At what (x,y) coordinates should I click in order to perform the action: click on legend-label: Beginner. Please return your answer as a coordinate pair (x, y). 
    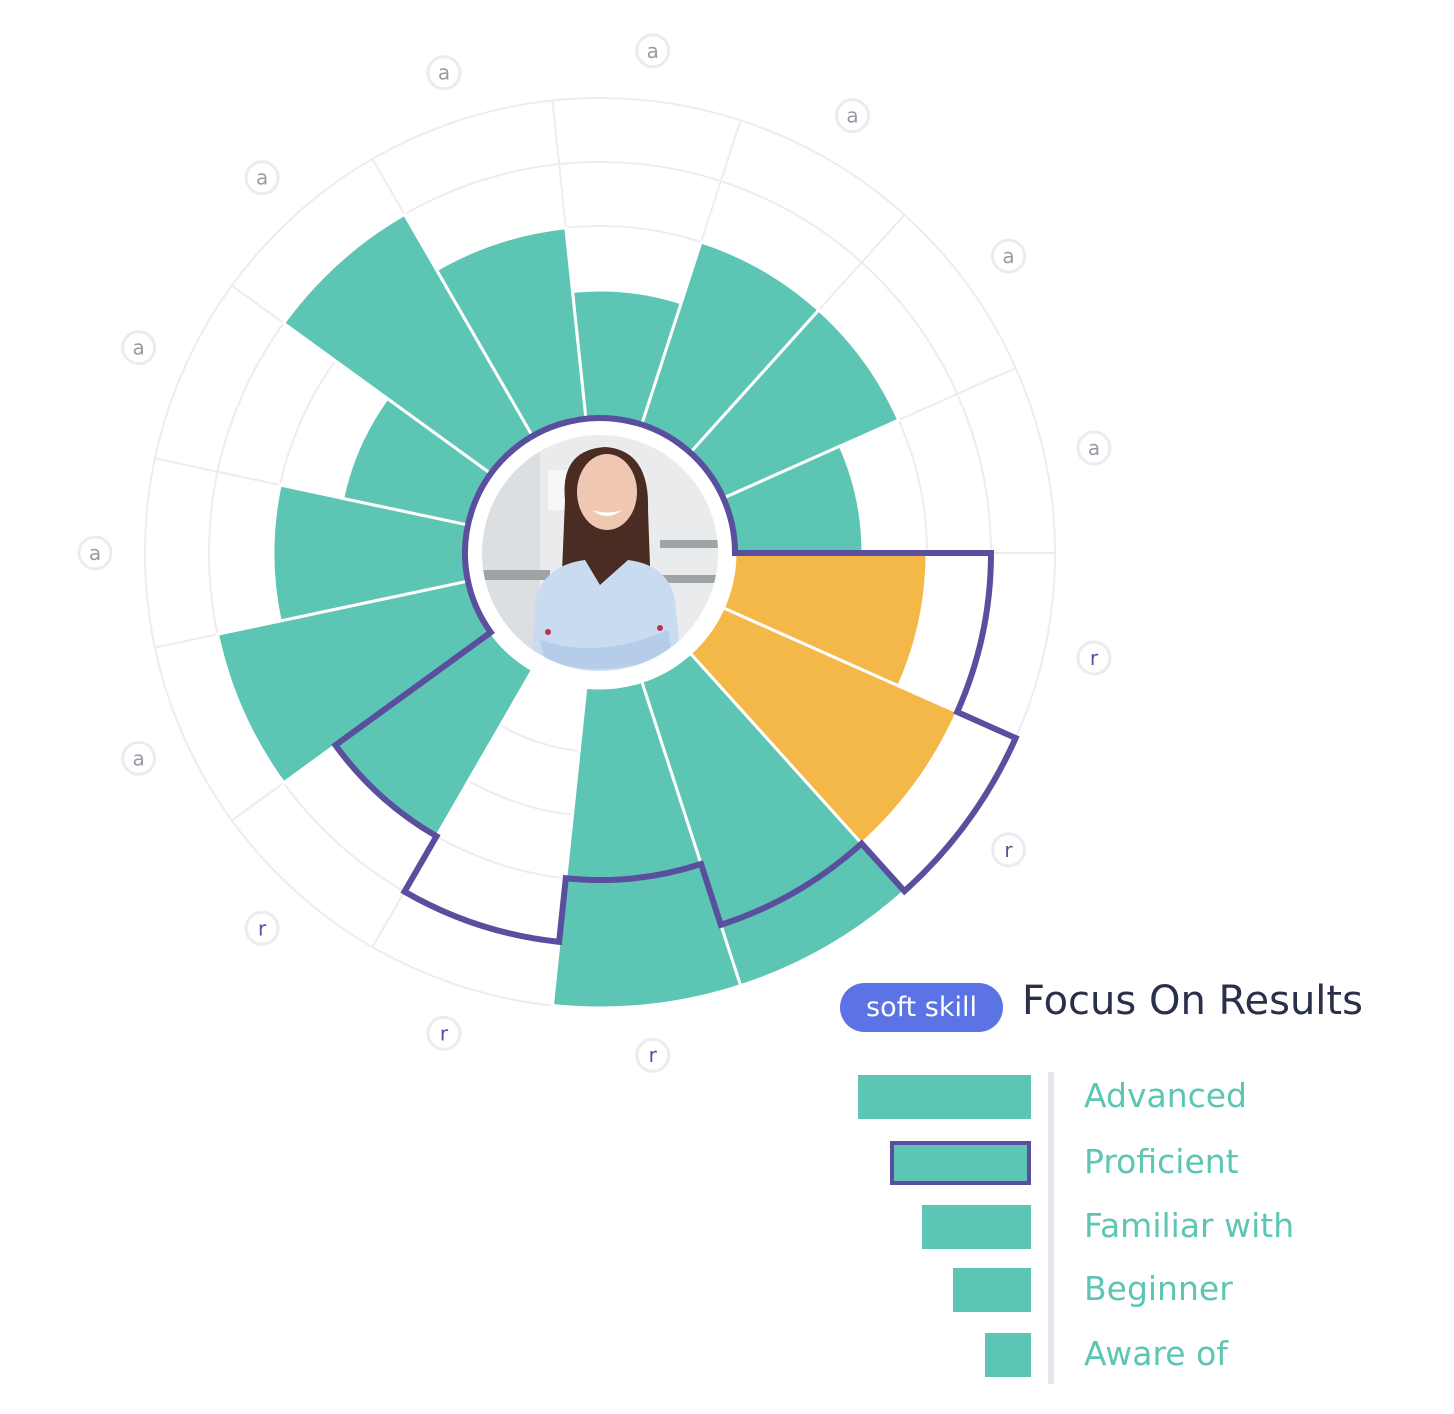
    Looking at the image, I should click on (1158, 1288).